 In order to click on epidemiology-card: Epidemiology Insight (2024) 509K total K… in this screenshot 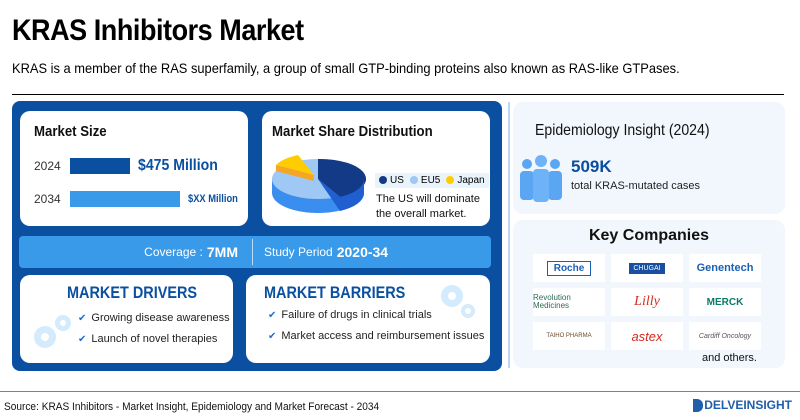, I will do `click(649, 158)`.